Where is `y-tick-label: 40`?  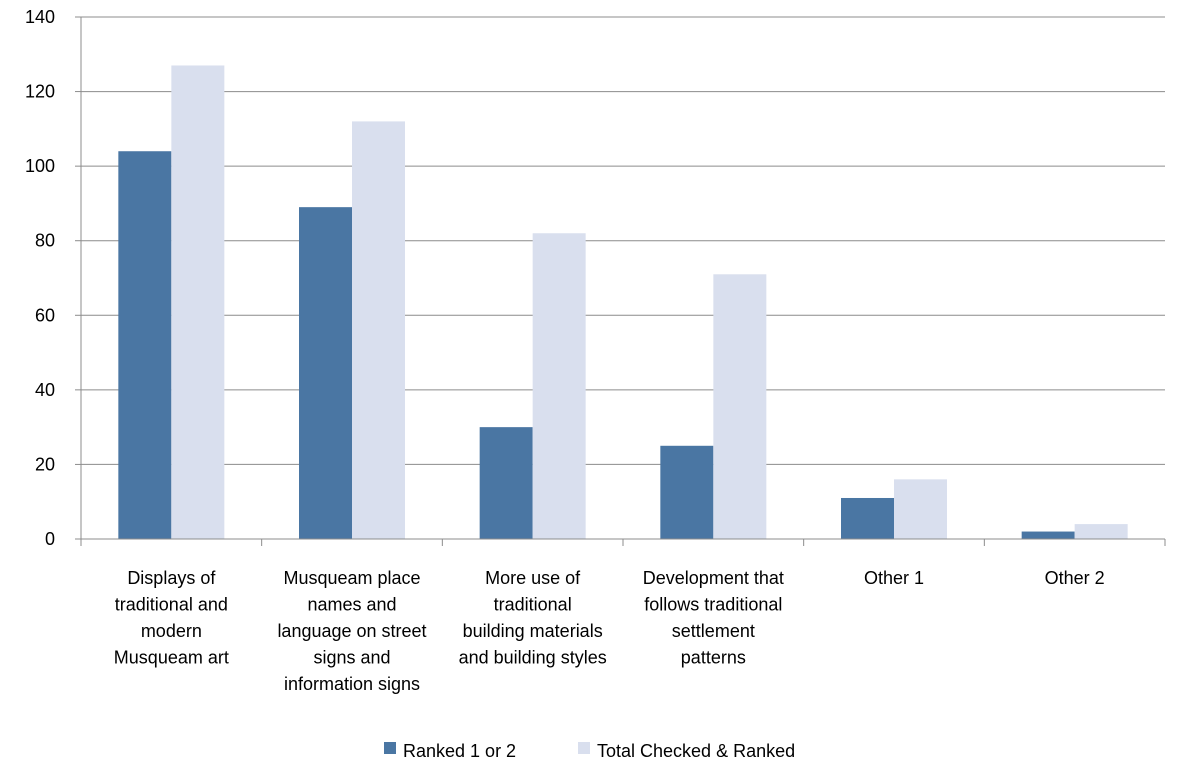 y-tick-label: 40 is located at coordinates (45, 390).